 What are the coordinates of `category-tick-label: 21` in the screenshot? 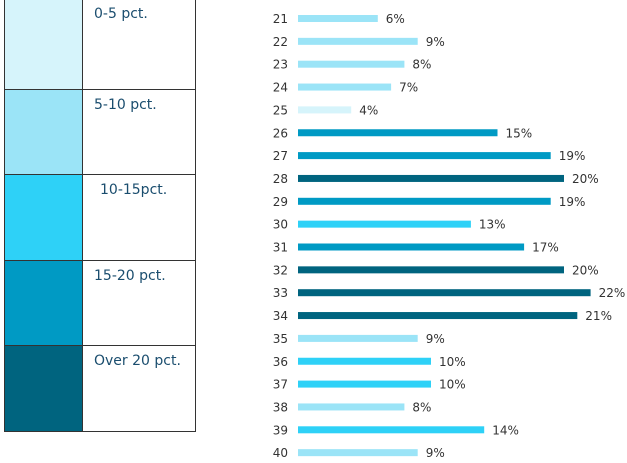 It's located at (280, 19).